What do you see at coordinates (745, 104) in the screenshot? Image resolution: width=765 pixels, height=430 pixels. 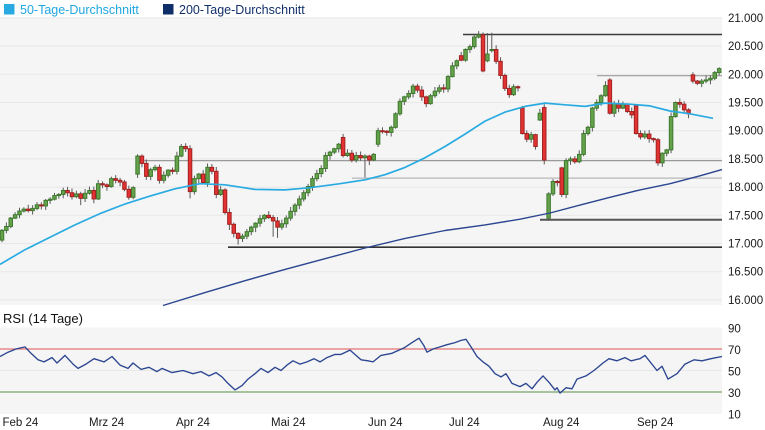 I see `svg-text: 19.500` at bounding box center [745, 104].